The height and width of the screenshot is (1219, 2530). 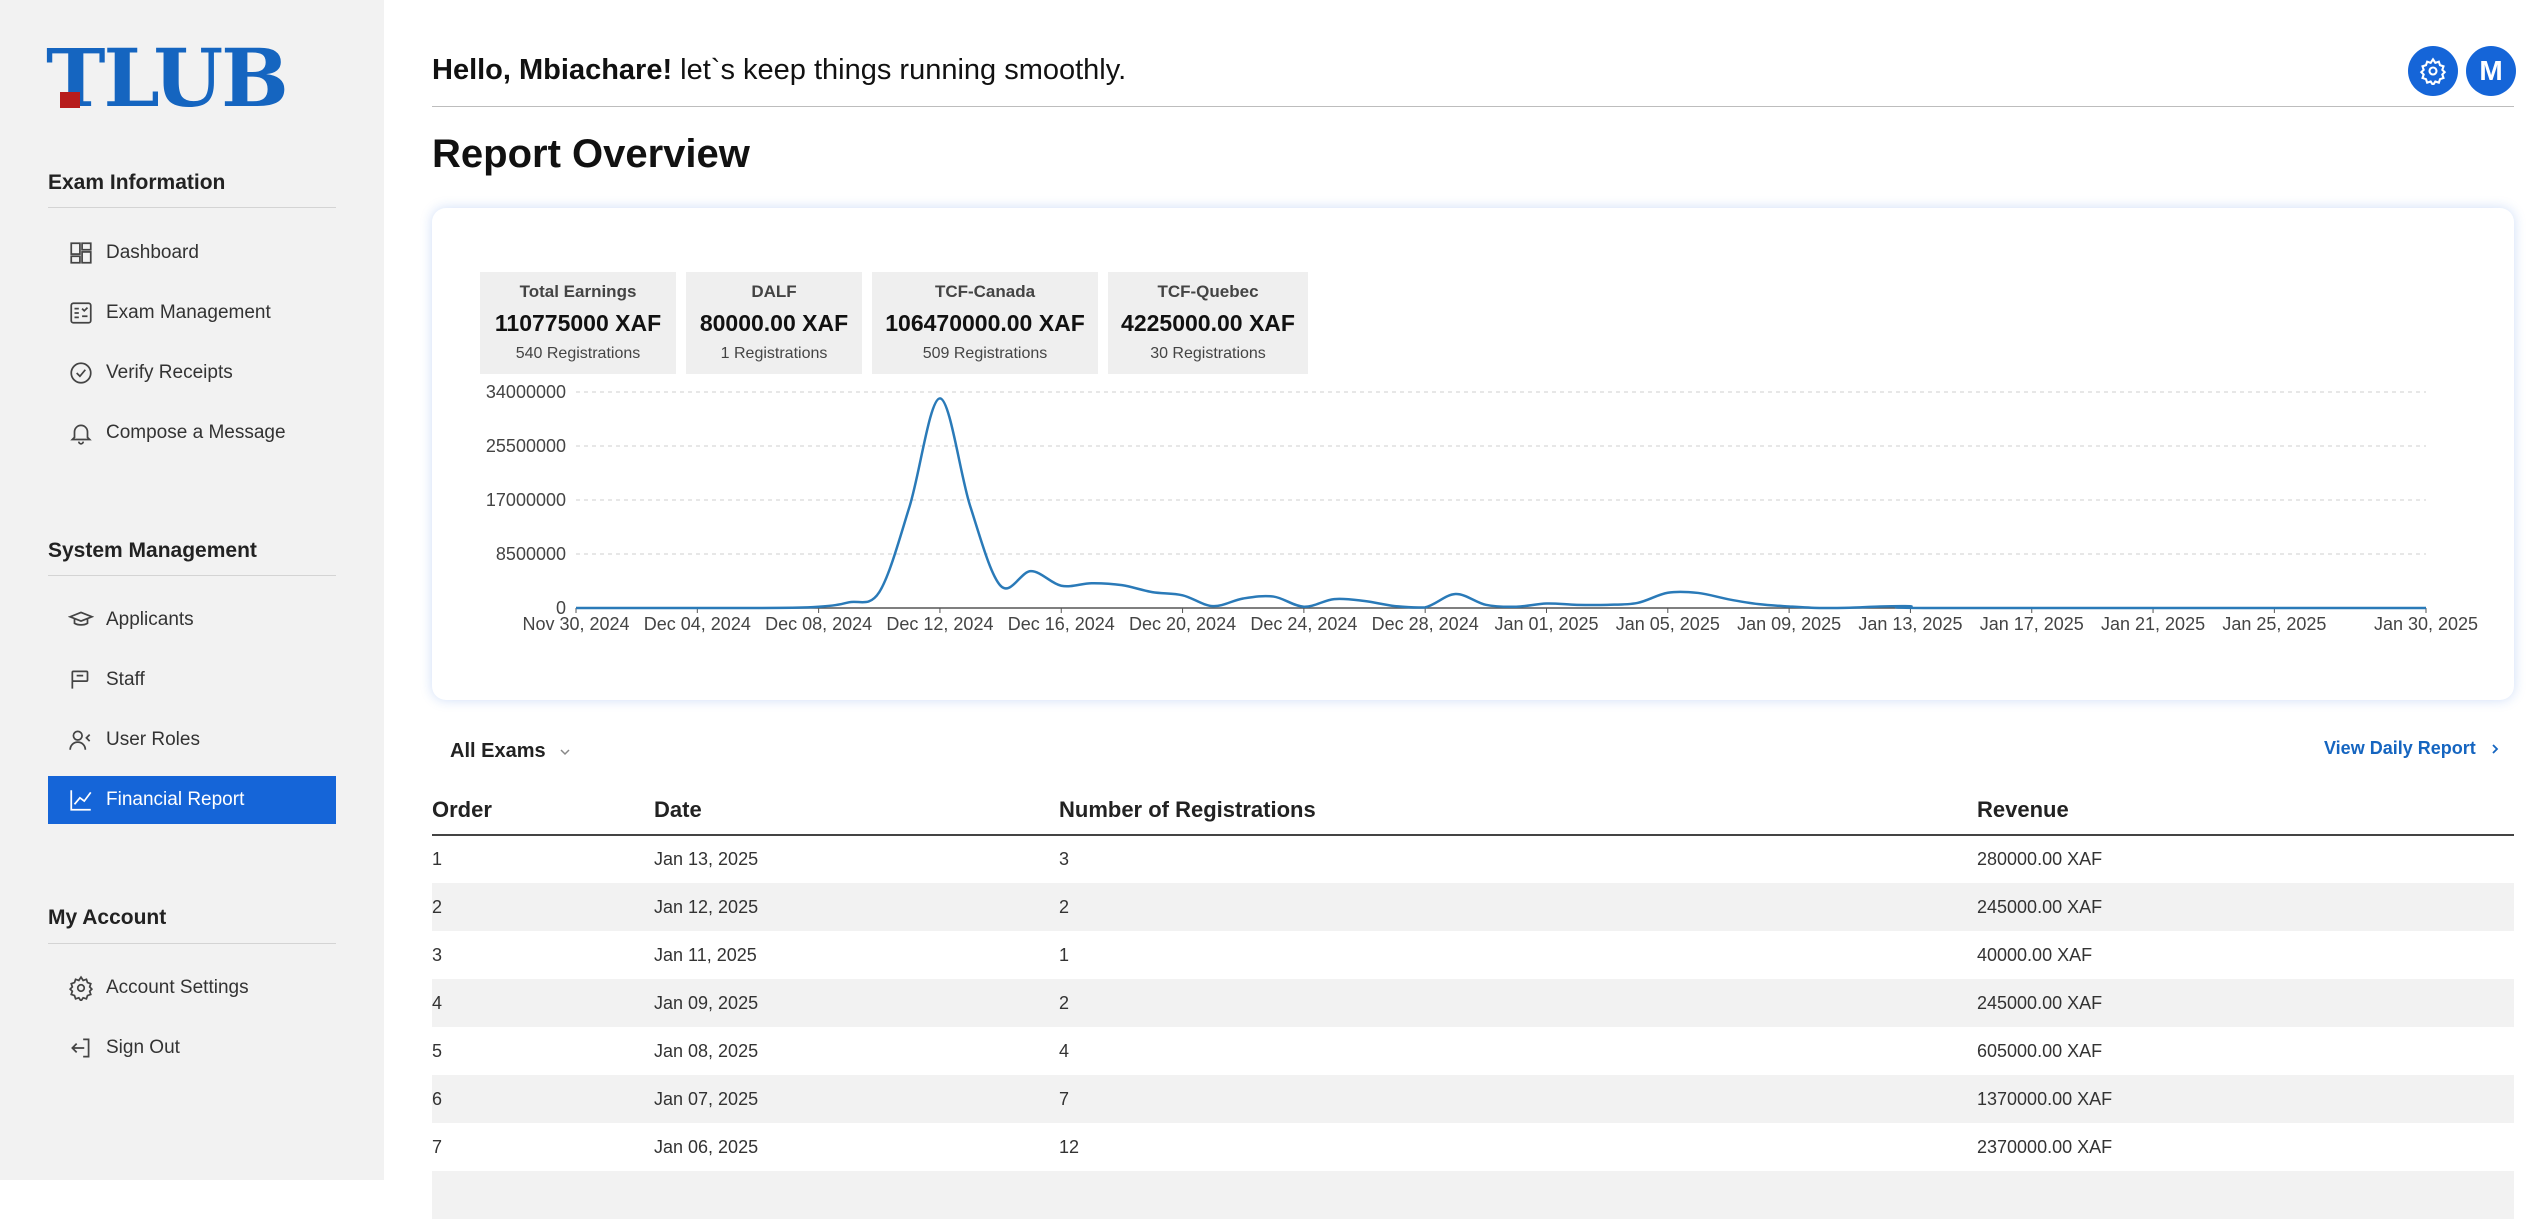 What do you see at coordinates (1473, 955) in the screenshot?
I see `table-row: 3 Jan 11, 2025 1 40000.00 XAF` at bounding box center [1473, 955].